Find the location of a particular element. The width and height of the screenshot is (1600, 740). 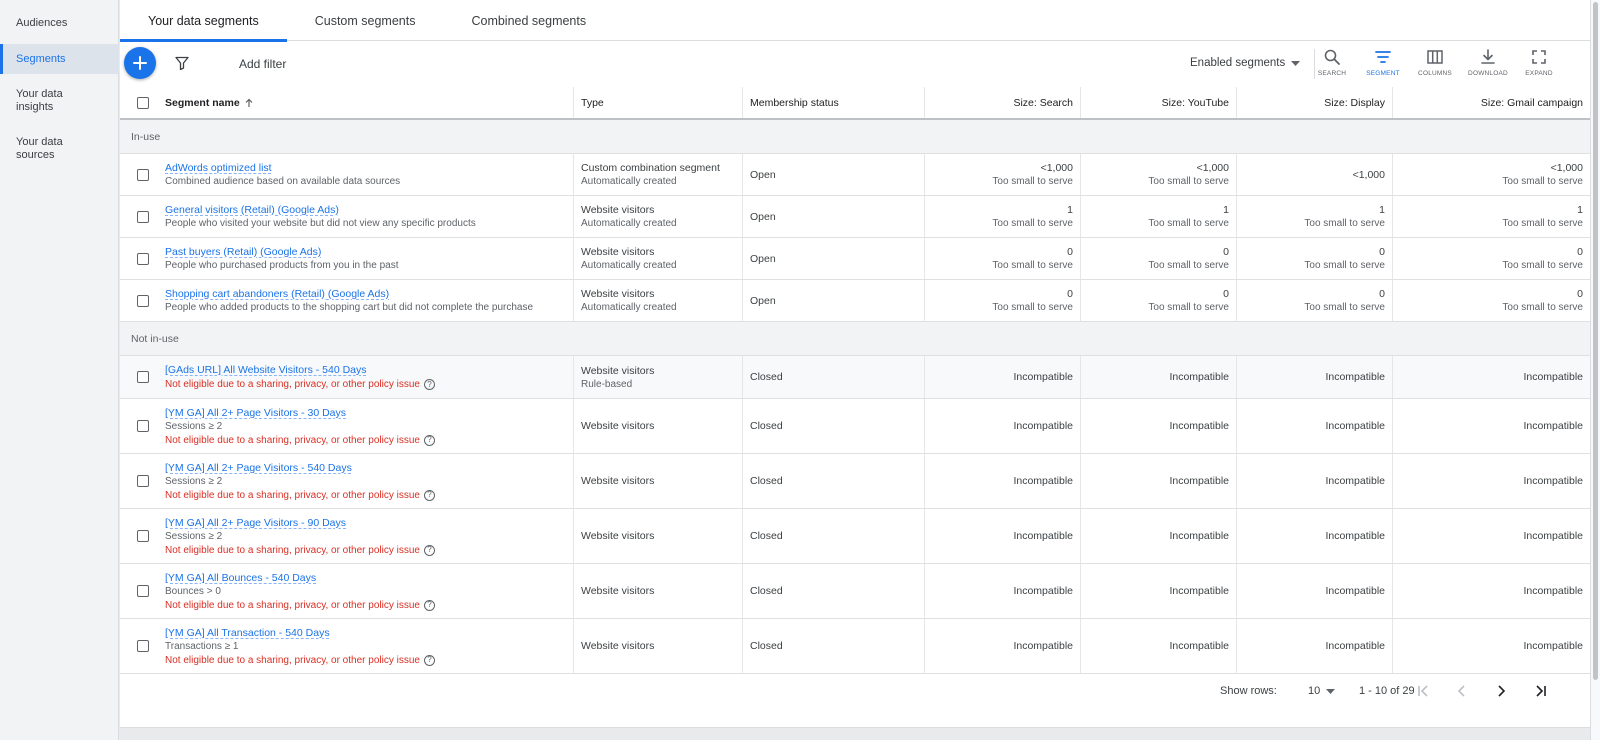

segment-name-link: Past buyers (Retail) (Google Ads) is located at coordinates (243, 252).